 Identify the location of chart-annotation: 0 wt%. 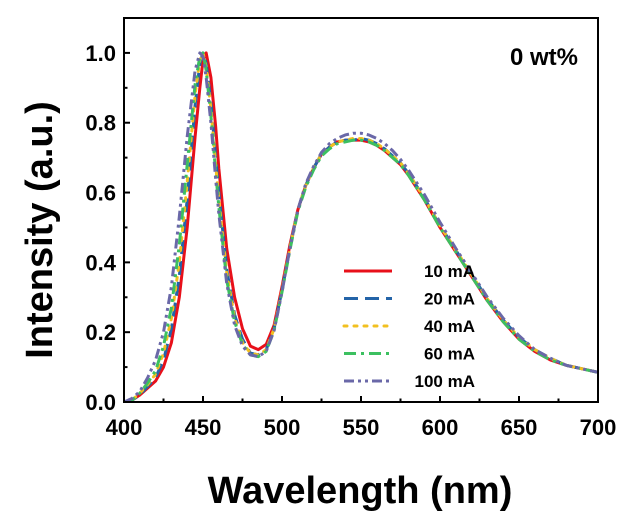
(544, 57).